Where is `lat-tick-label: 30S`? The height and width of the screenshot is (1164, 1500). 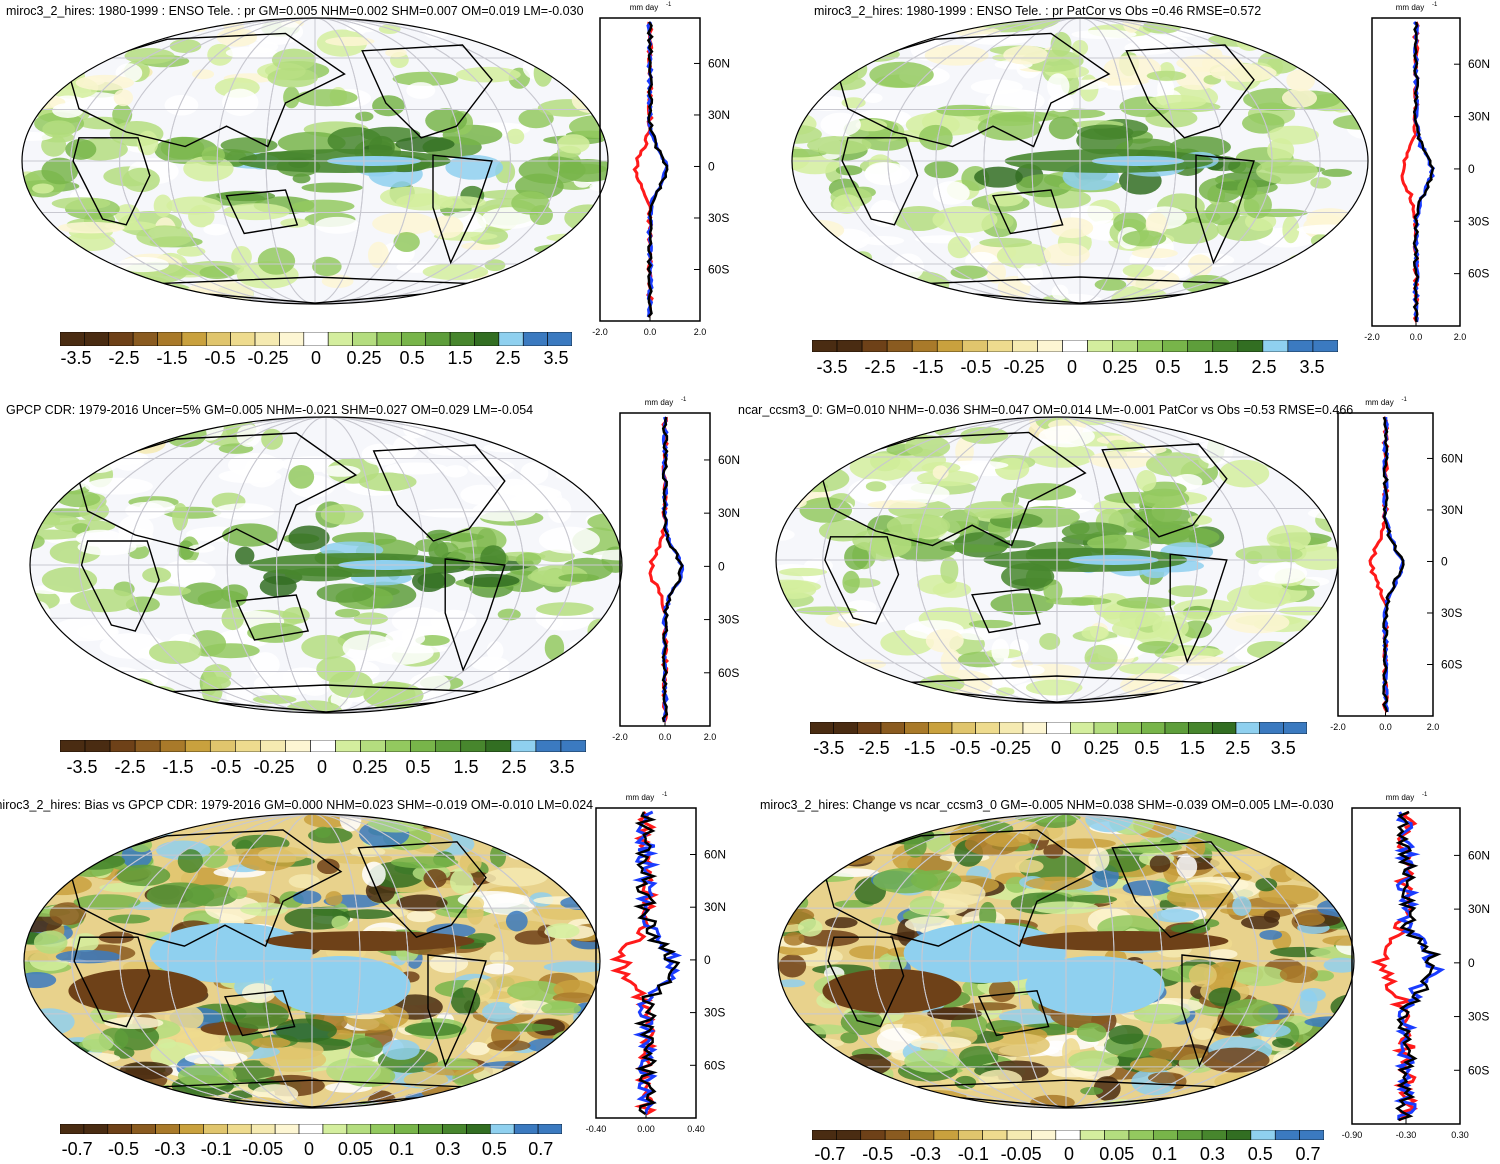
lat-tick-label: 30S is located at coordinates (728, 620).